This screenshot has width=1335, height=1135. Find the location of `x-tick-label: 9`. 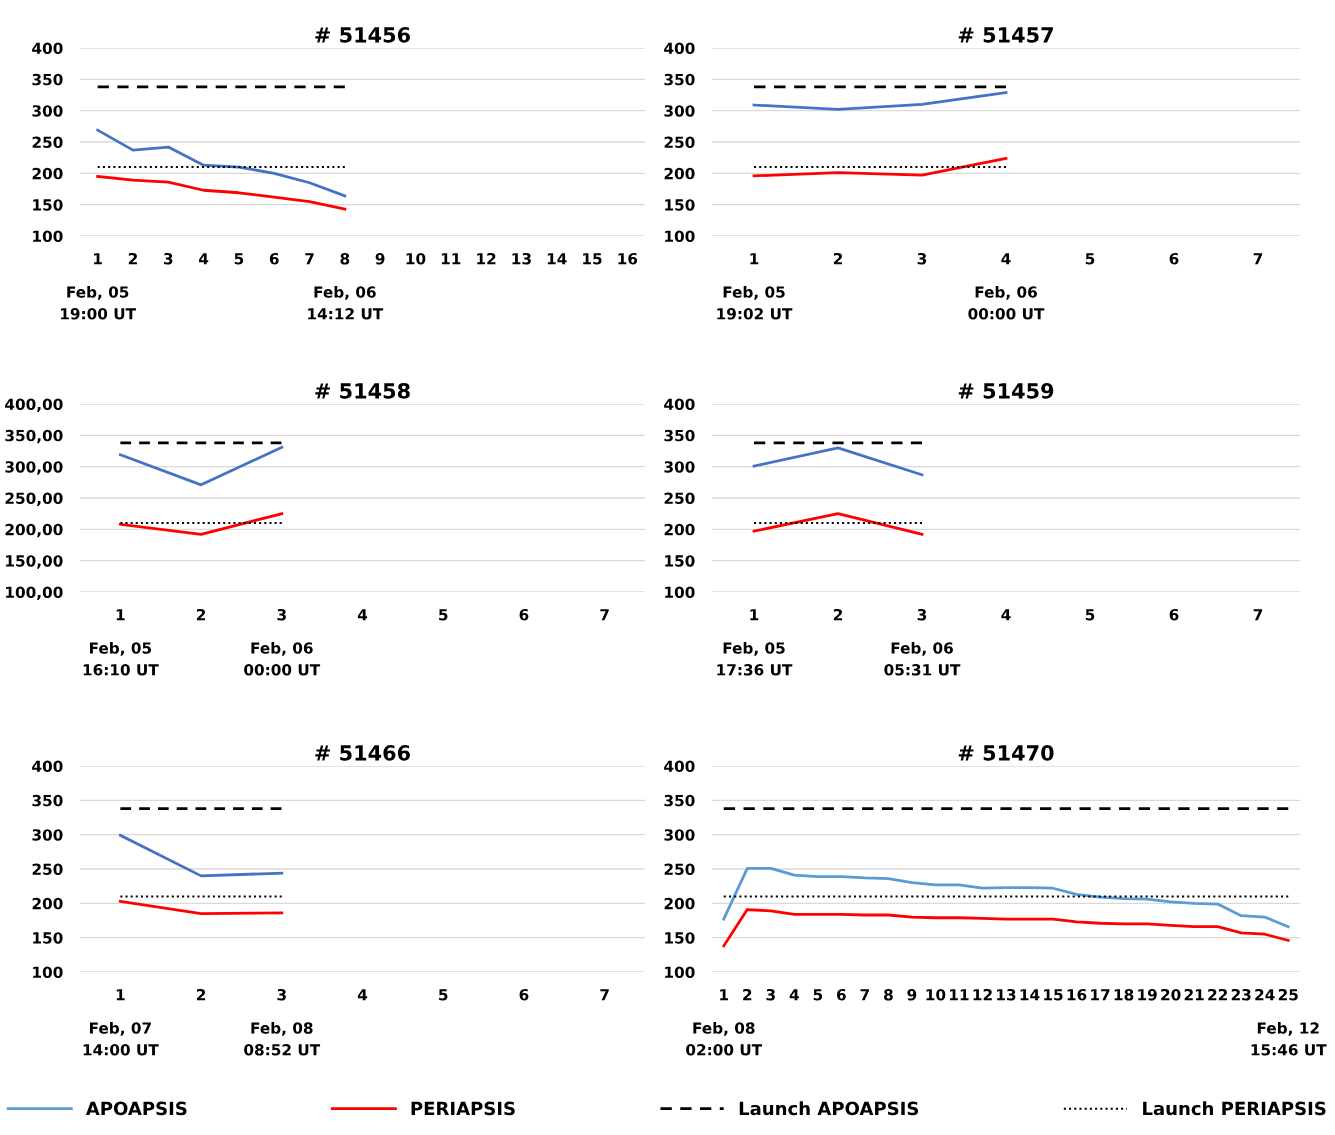

x-tick-label: 9 is located at coordinates (380, 258).